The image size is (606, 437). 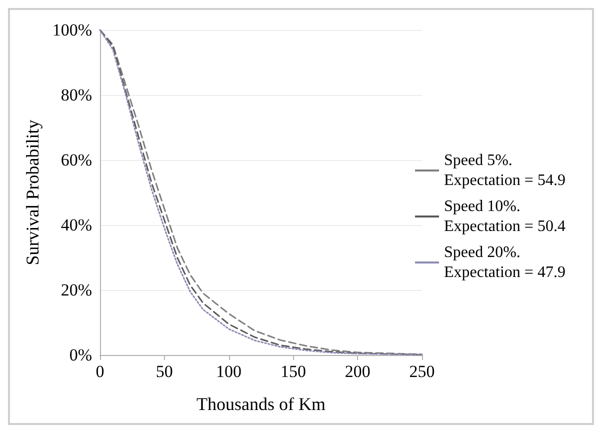 I want to click on legend-label: Speed 5%. Expectation = 54.9, so click(x=505, y=170).